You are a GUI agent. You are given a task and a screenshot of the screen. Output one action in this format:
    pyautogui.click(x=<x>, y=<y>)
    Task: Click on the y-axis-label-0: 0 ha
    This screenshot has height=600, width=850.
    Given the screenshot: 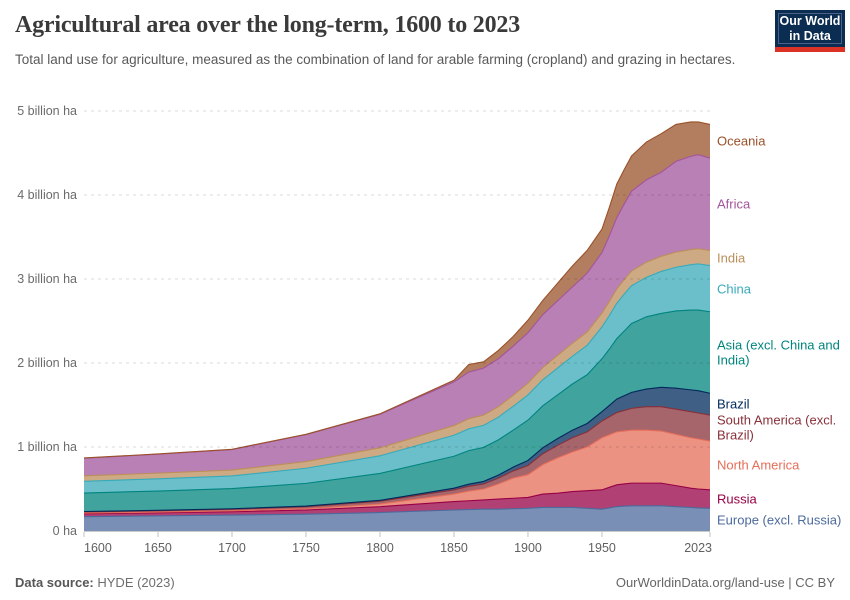 What is the action you would take?
    pyautogui.click(x=65, y=531)
    